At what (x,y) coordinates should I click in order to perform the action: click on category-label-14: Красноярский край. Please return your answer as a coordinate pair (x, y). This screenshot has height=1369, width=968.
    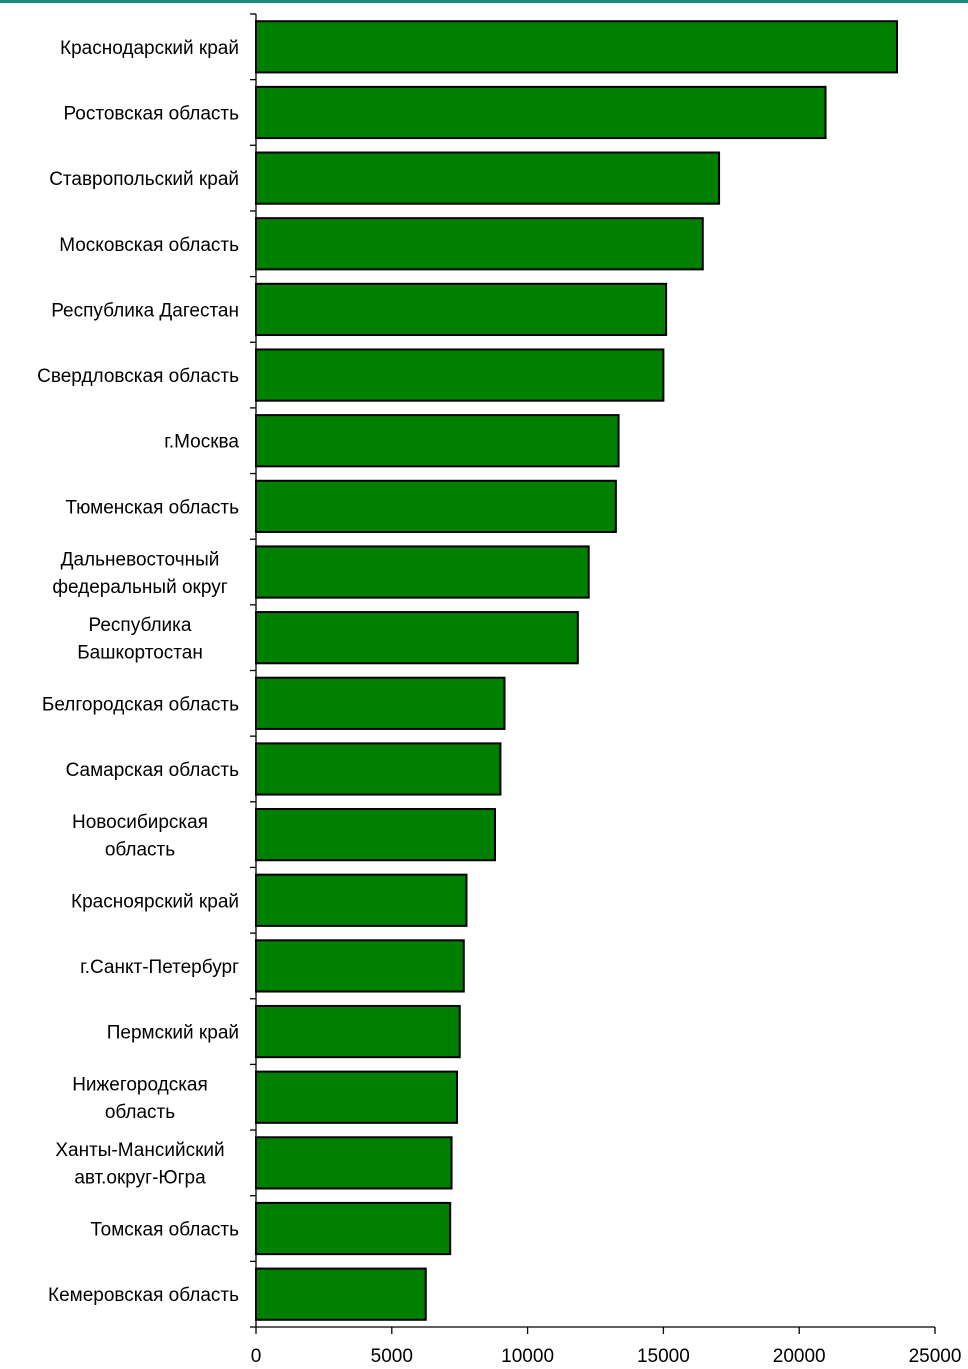
    Looking at the image, I should click on (155, 901).